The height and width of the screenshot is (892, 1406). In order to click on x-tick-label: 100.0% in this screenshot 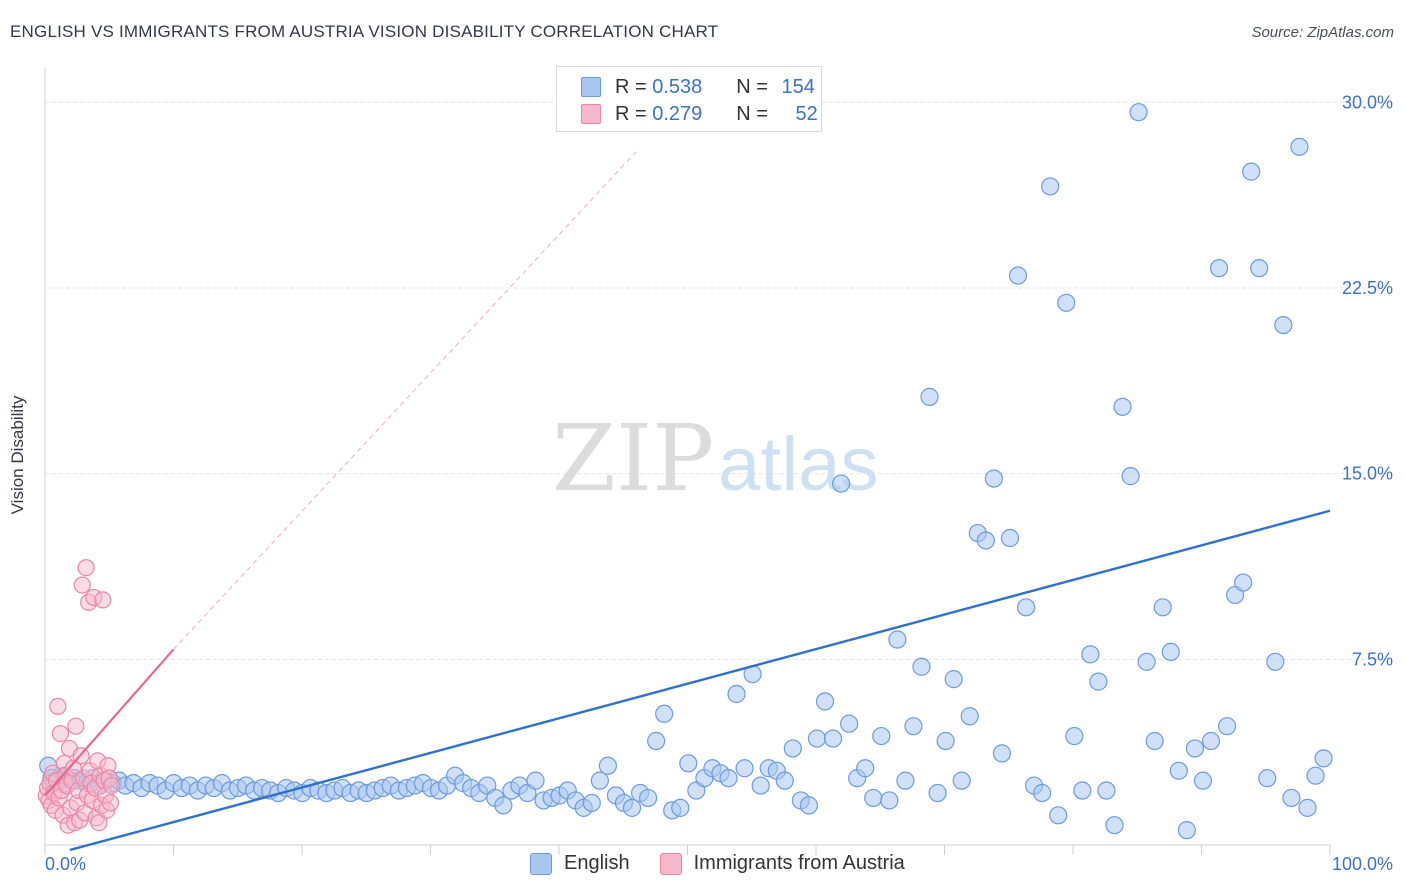, I will do `click(1362, 864)`.